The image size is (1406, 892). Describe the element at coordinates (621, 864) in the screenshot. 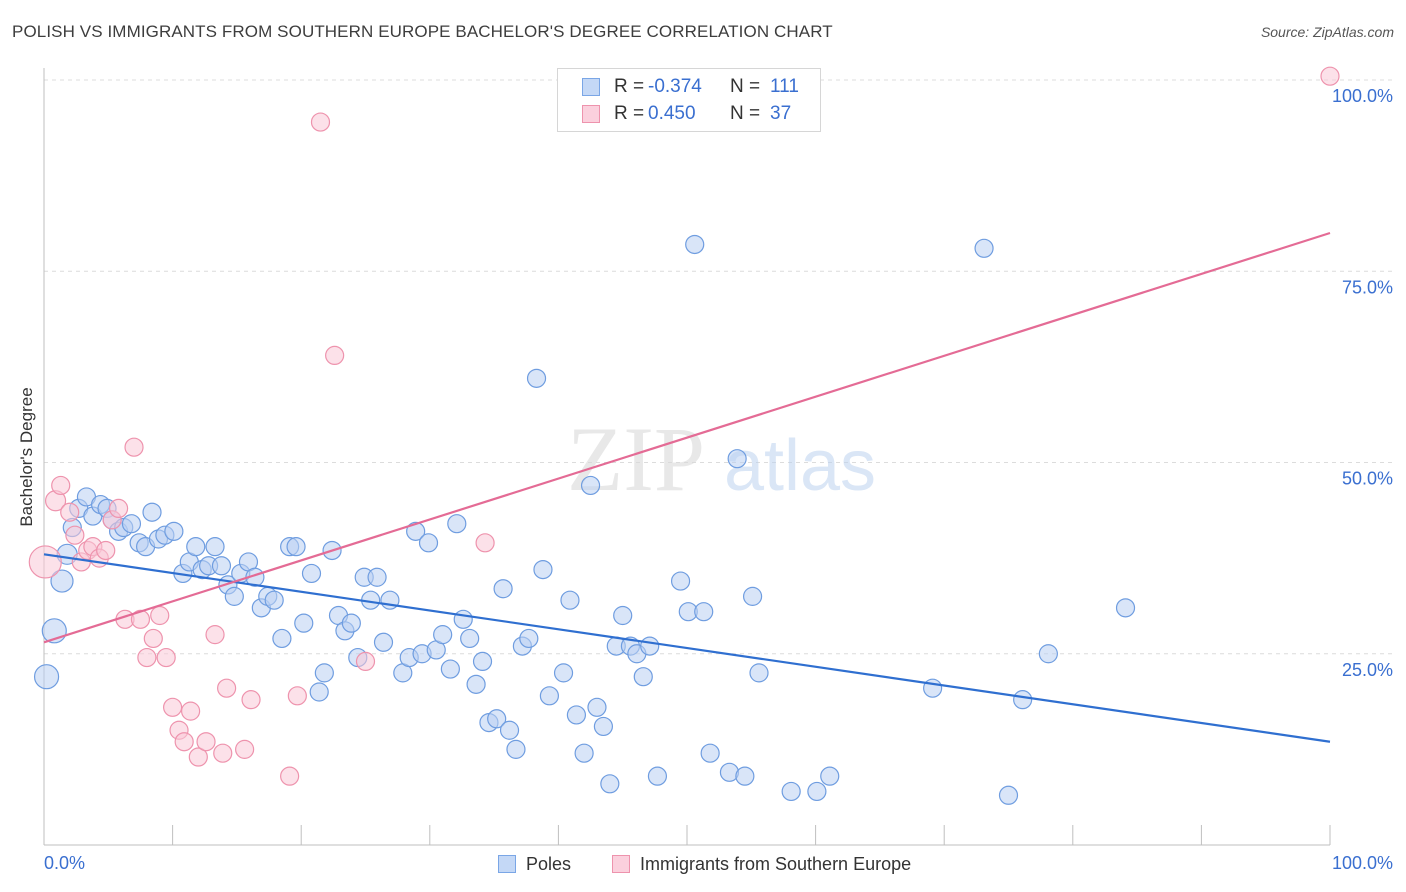

I see `bottom-legend-swatch-immigrants` at that location.